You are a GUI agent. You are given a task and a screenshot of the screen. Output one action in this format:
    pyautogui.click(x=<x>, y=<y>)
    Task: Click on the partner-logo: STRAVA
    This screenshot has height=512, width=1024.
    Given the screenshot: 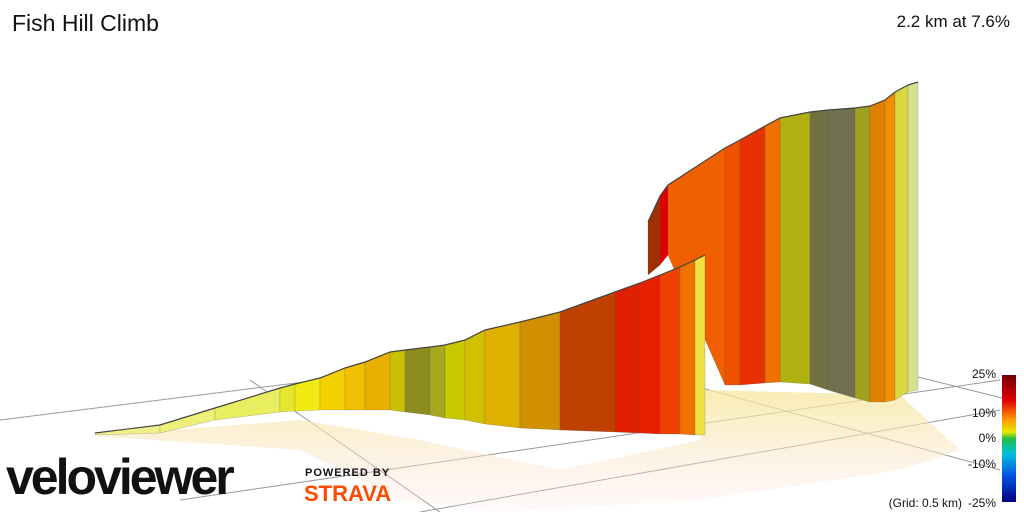 What is the action you would take?
    pyautogui.click(x=348, y=493)
    